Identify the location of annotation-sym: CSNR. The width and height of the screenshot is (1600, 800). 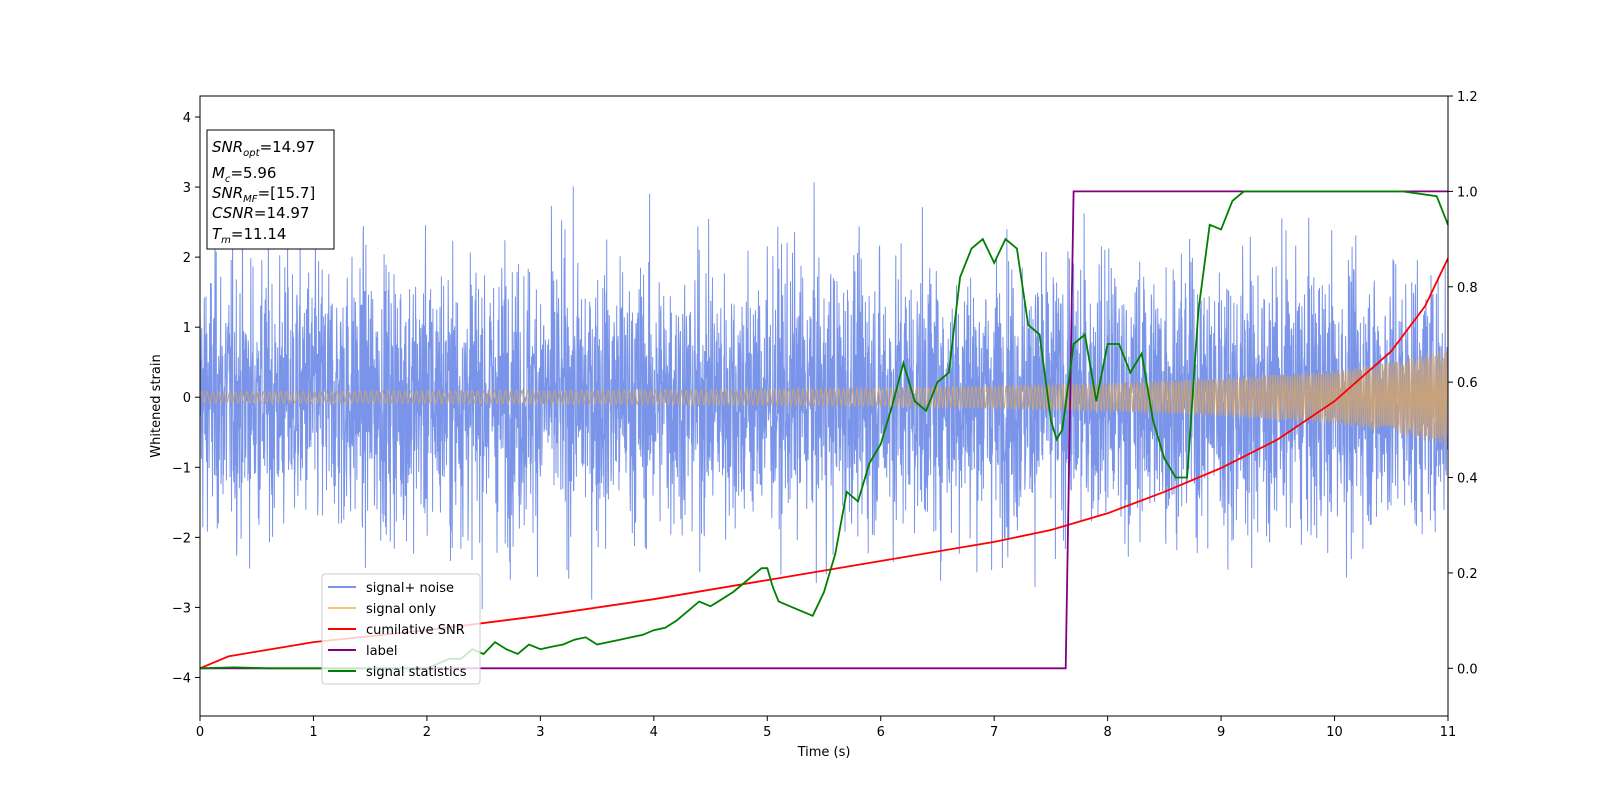
(233, 213).